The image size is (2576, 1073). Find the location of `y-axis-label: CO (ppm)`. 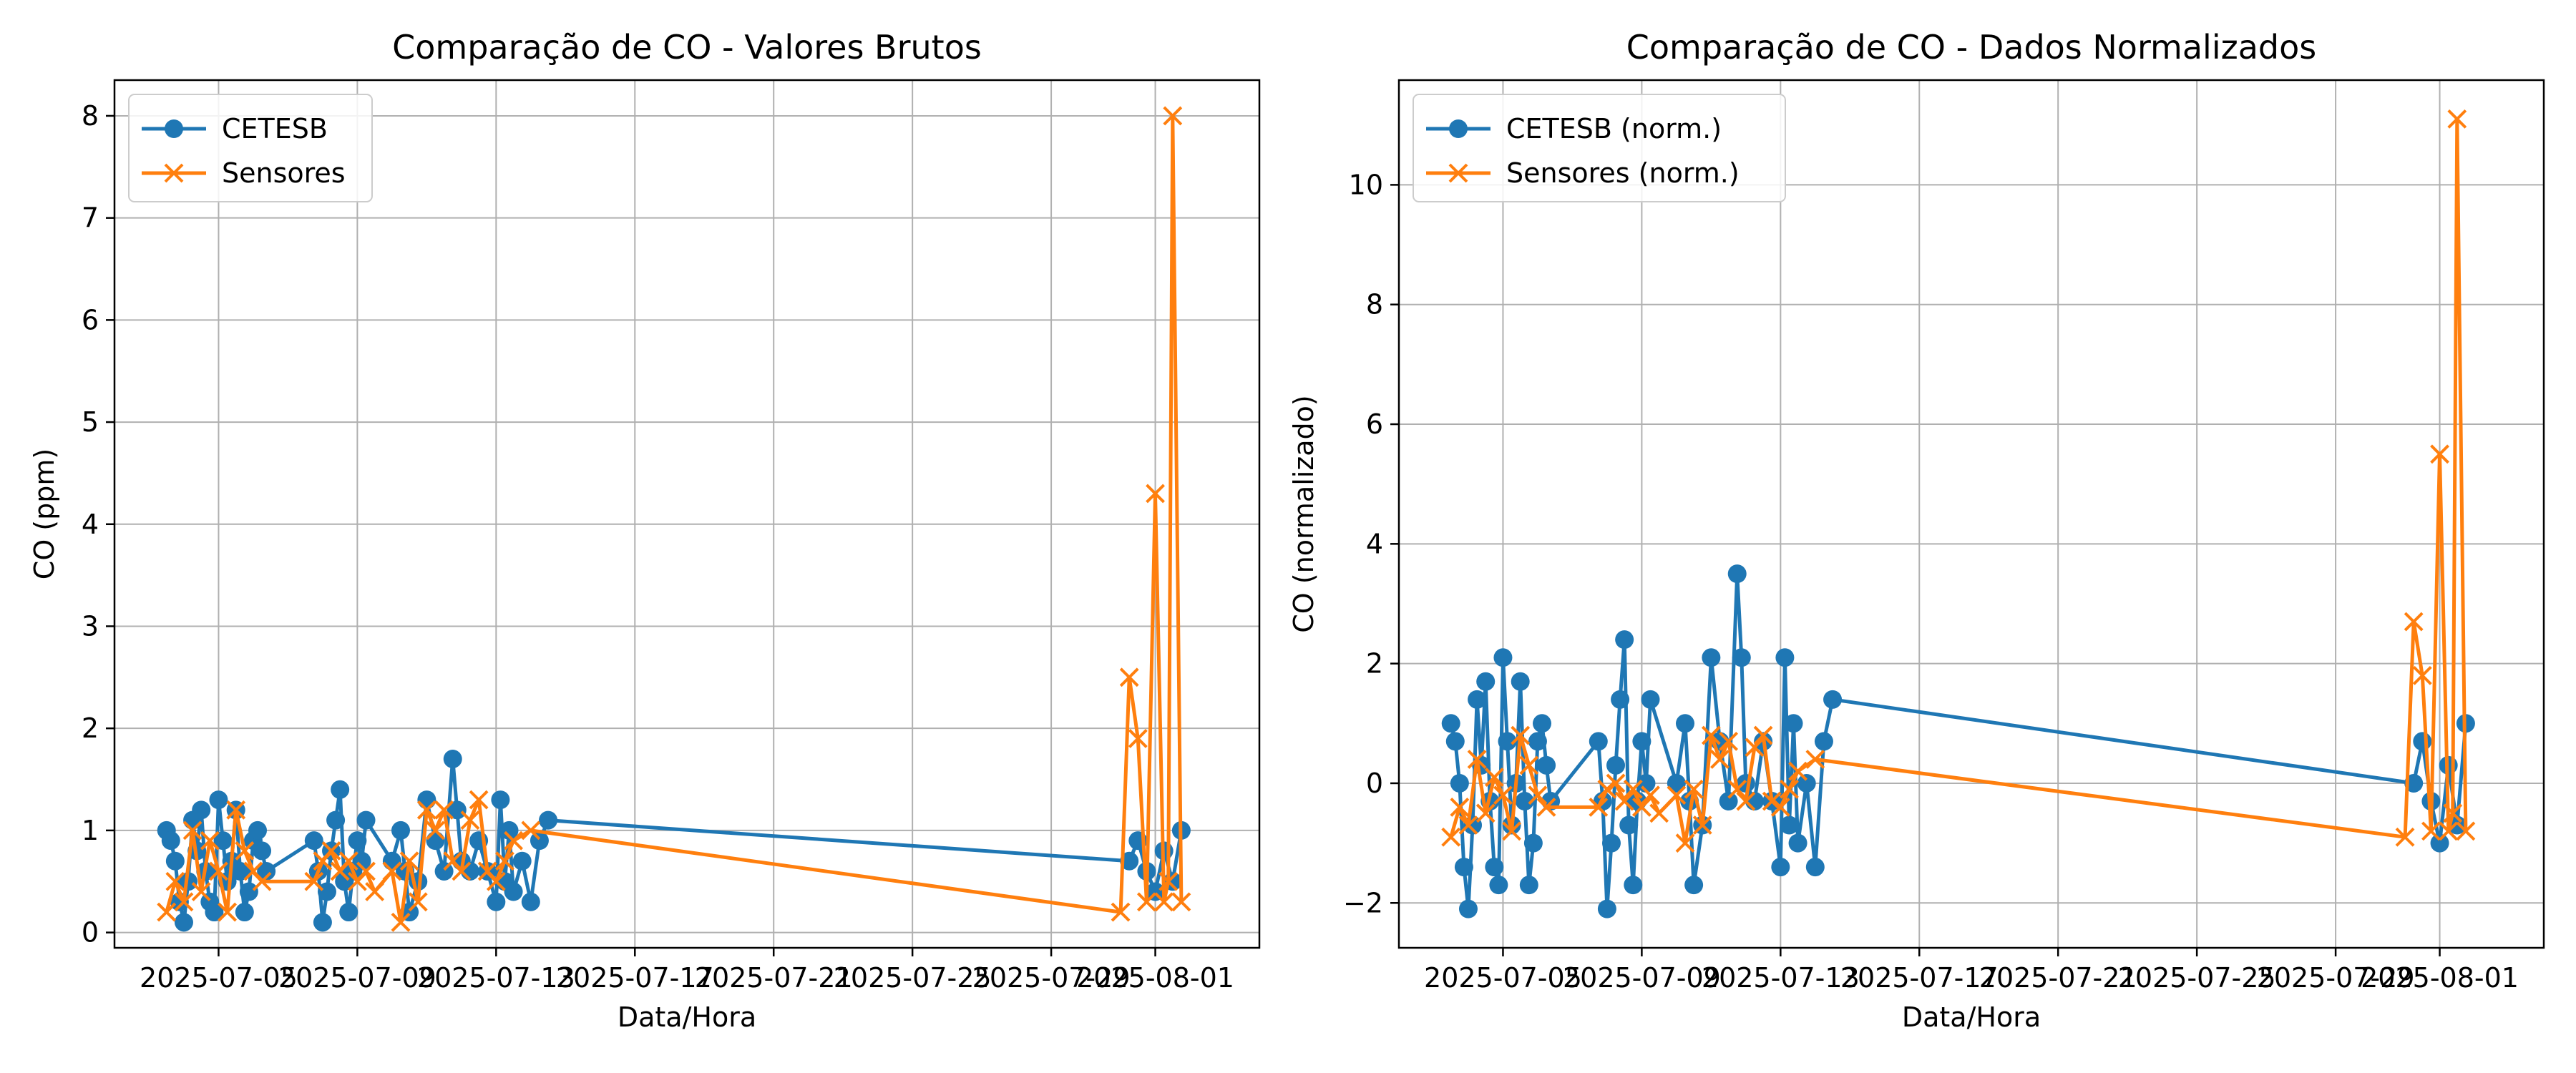

y-axis-label: CO (ppm) is located at coordinates (44, 514).